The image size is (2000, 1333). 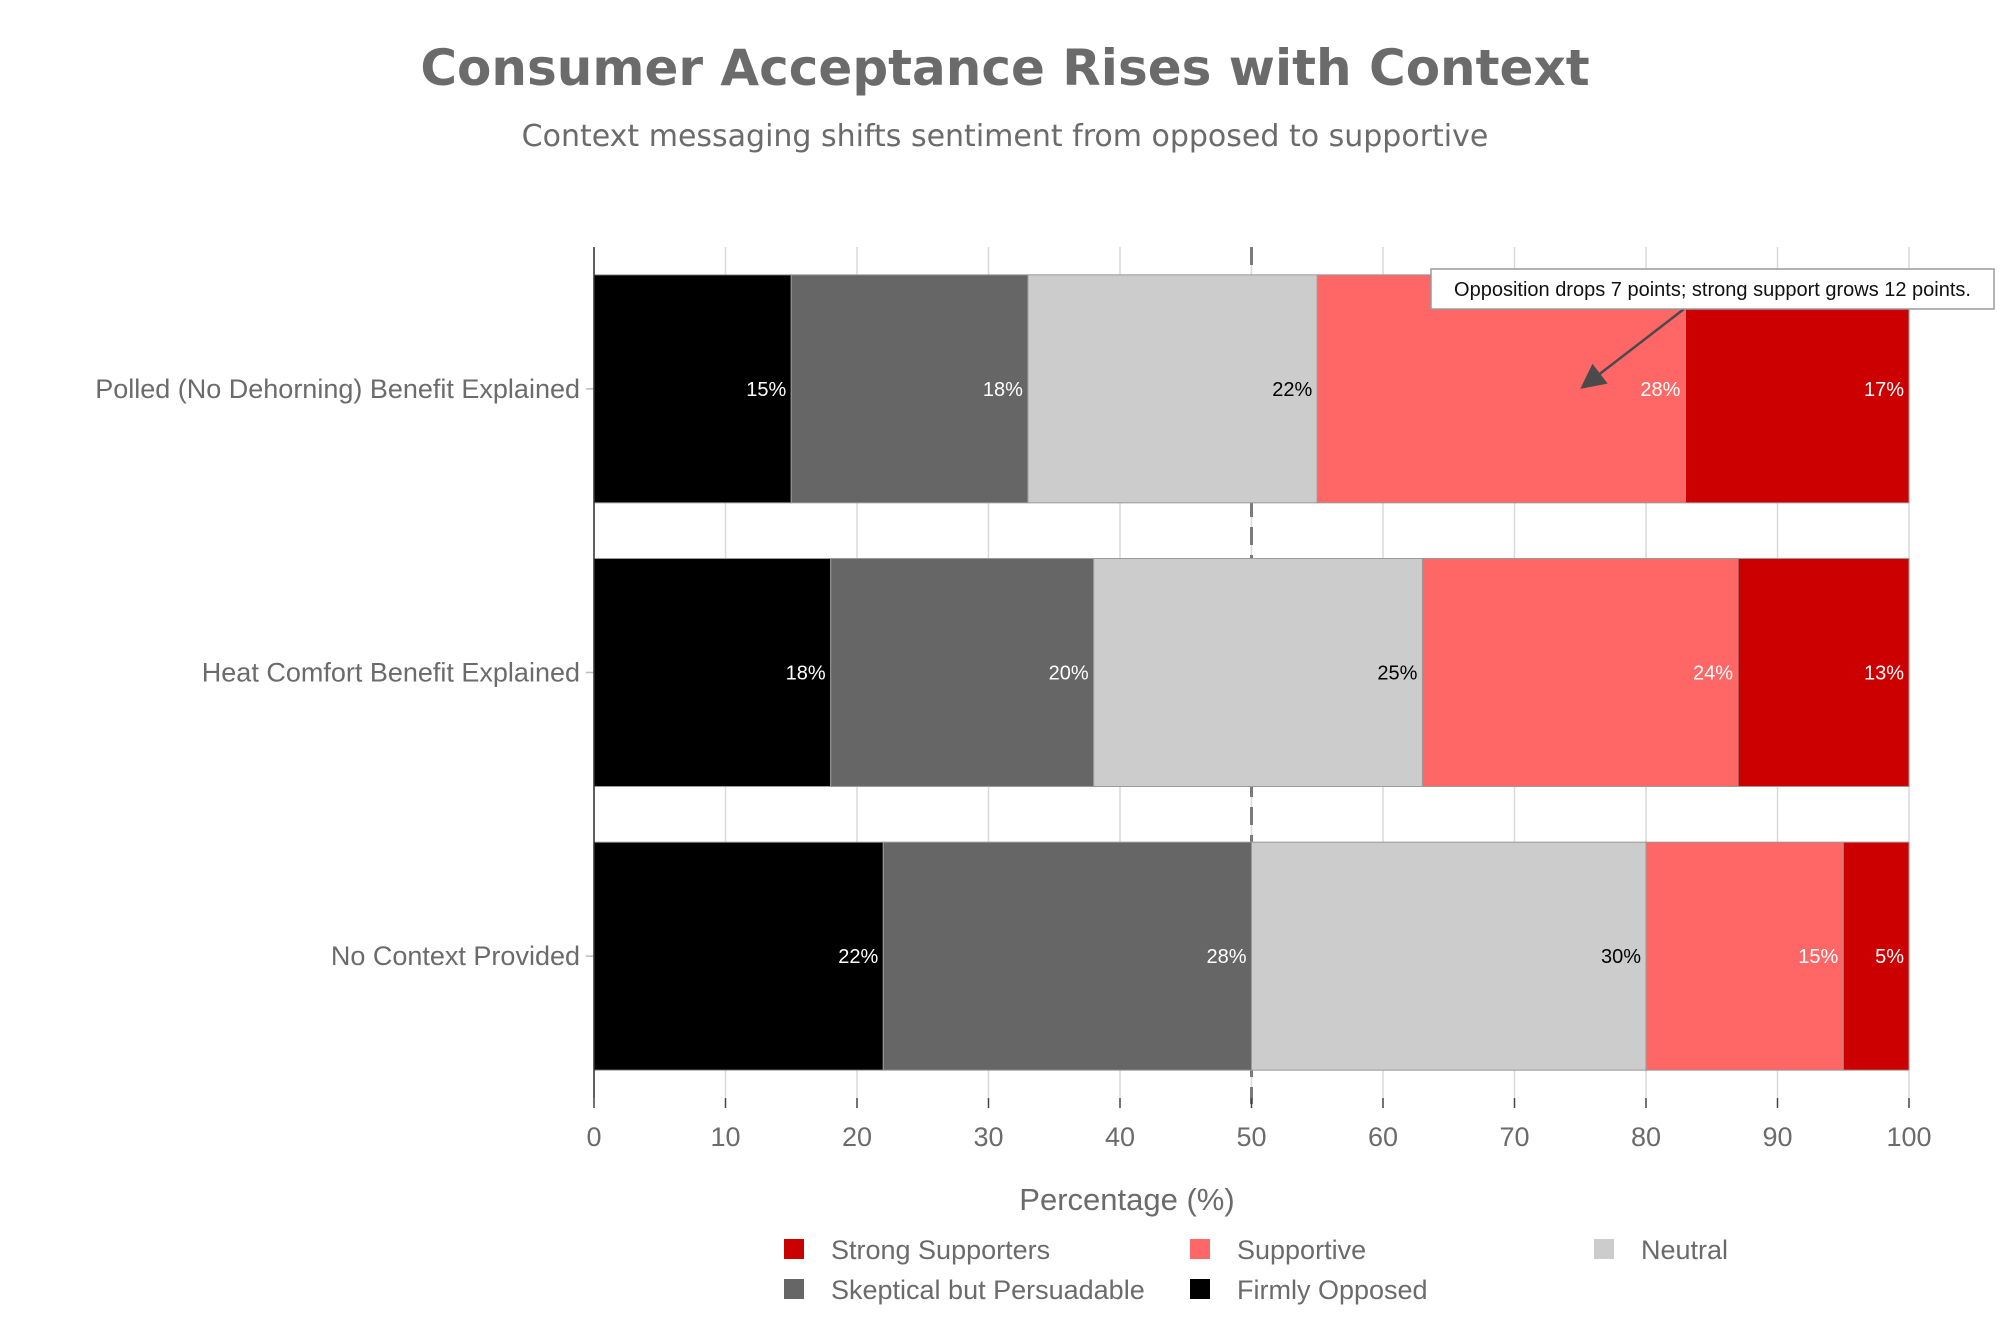 What do you see at coordinates (988, 1137) in the screenshot?
I see `x-tick-label: 30` at bounding box center [988, 1137].